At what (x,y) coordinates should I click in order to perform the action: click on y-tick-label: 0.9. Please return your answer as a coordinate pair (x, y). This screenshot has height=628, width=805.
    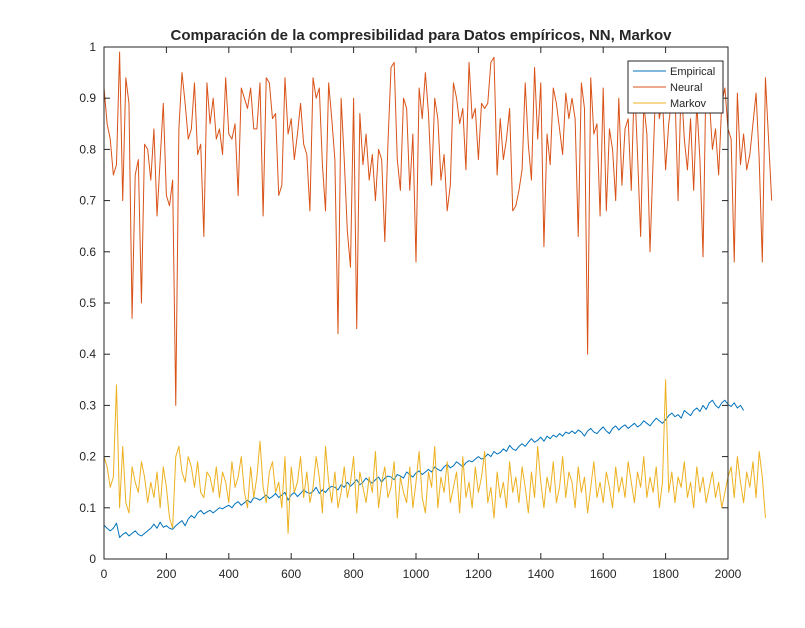
    Looking at the image, I should click on (87, 98).